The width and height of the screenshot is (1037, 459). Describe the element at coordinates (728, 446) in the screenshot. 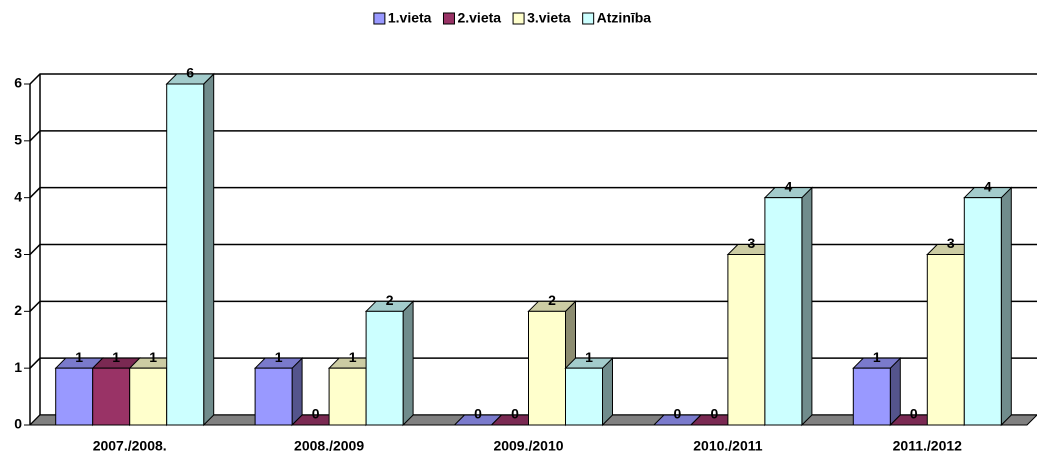

I see `x-tick-label: 2010./2011` at that location.